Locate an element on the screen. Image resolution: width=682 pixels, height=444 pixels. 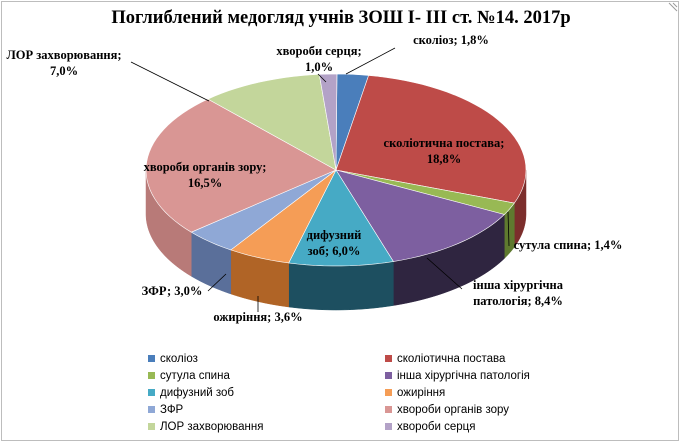
data-label-інша-хірургічна-патологія: інша хірургічна патологія; 8,4% is located at coordinates (518, 293).